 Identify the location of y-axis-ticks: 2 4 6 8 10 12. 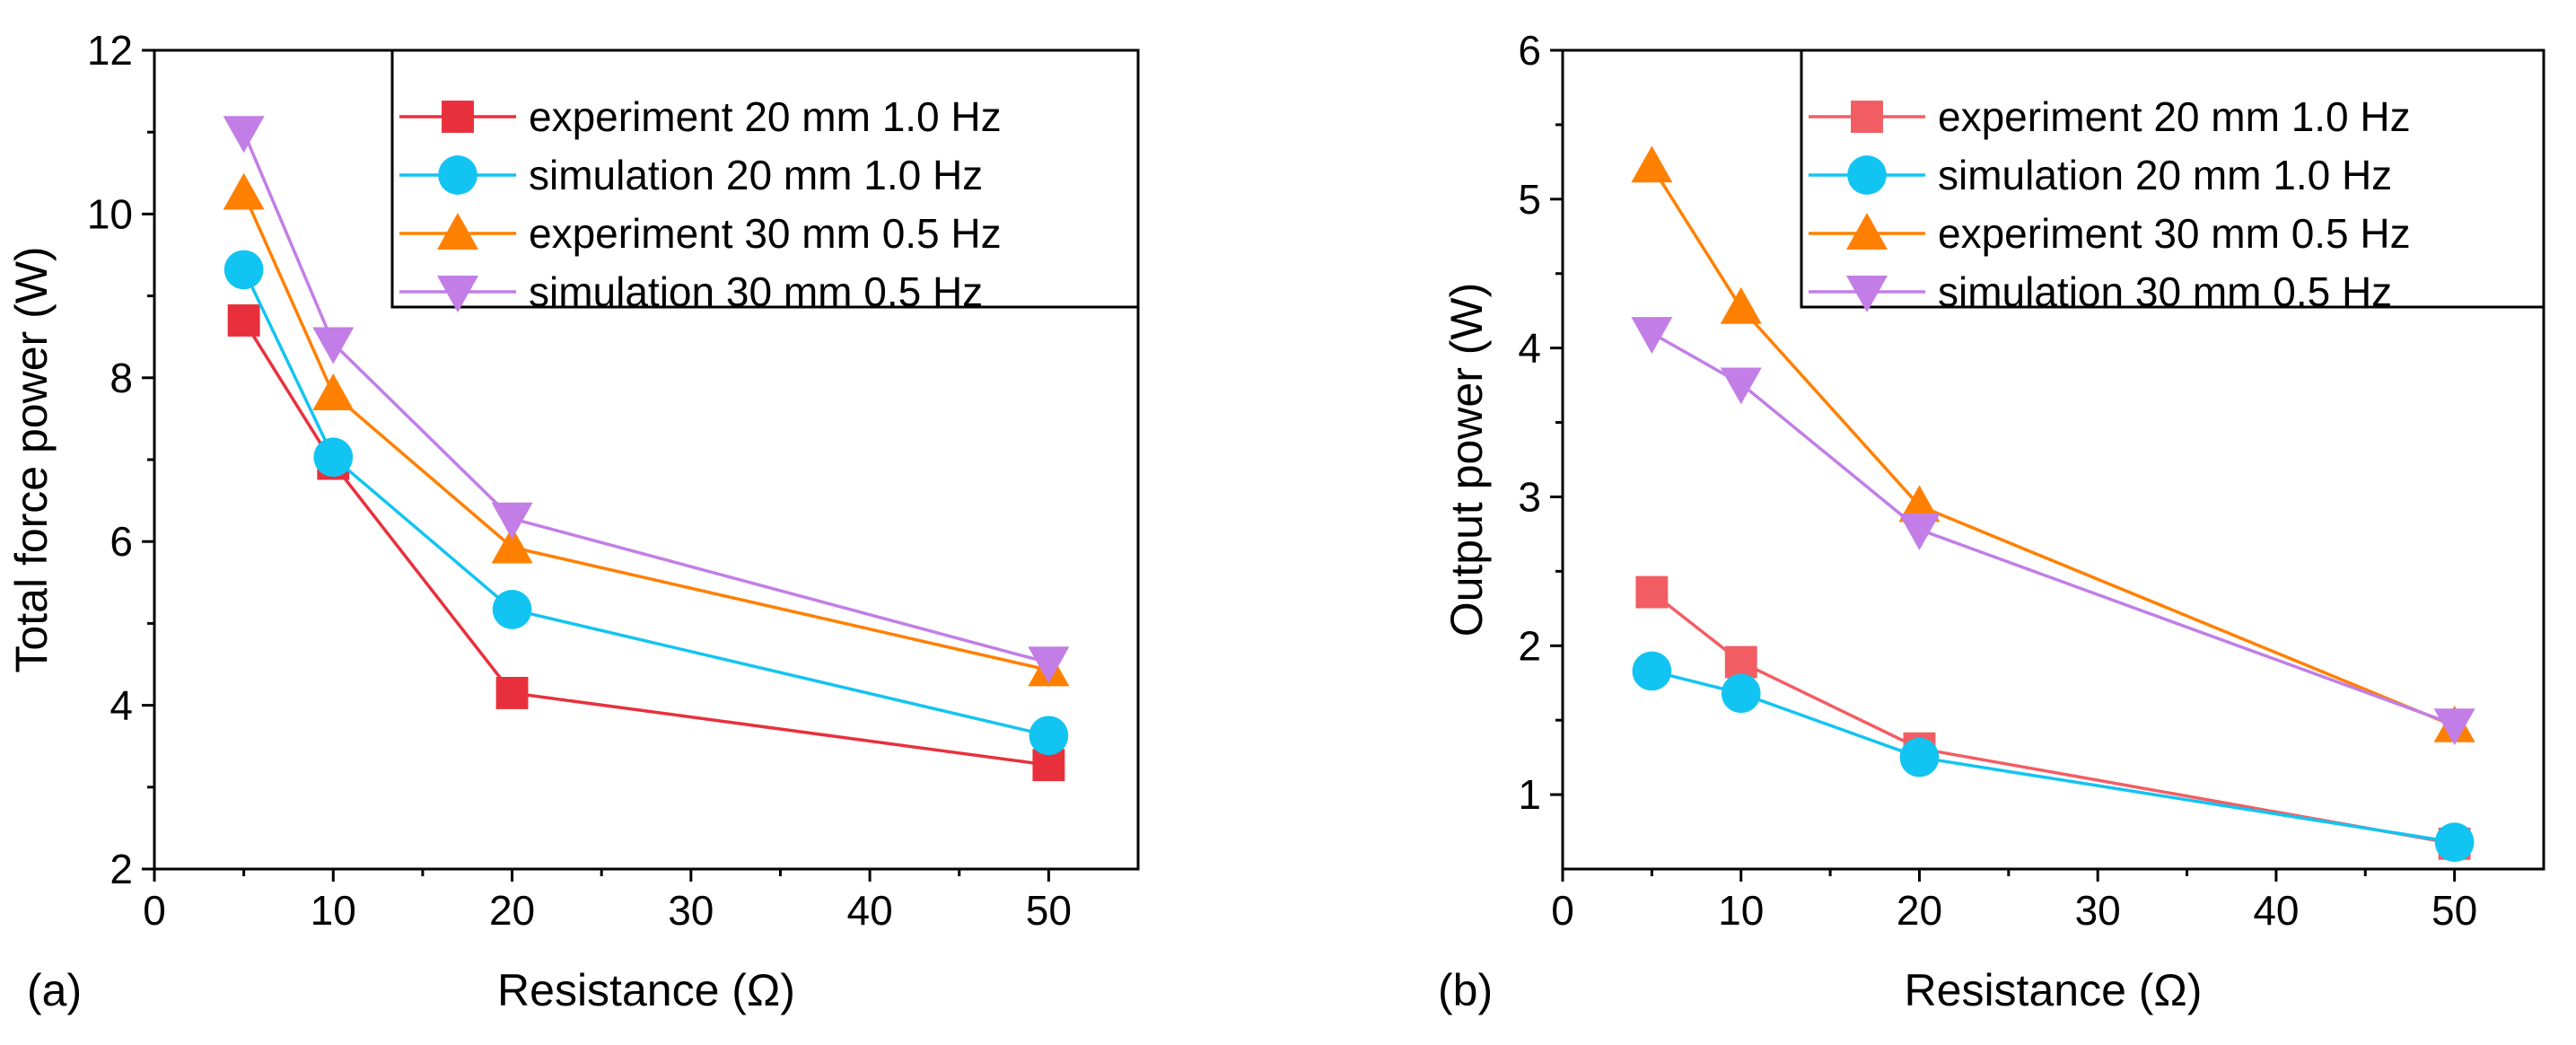
(120, 459).